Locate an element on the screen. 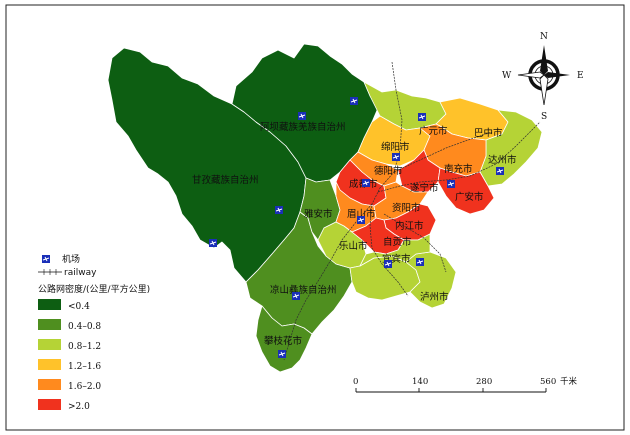 Image resolution: width=630 pixels, height=435 pixels. label-nanchong: 南充市 is located at coordinates (458, 169).